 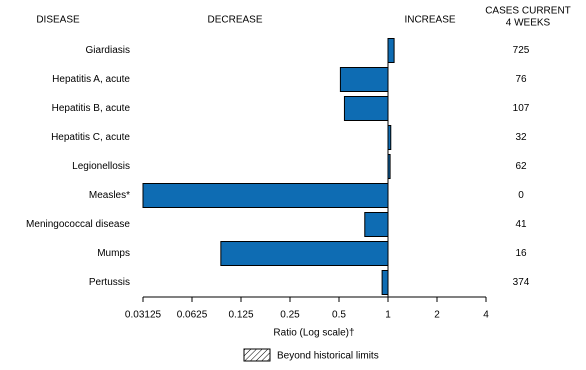 I want to click on category-label: Hepatitis A, acute, so click(x=91, y=79).